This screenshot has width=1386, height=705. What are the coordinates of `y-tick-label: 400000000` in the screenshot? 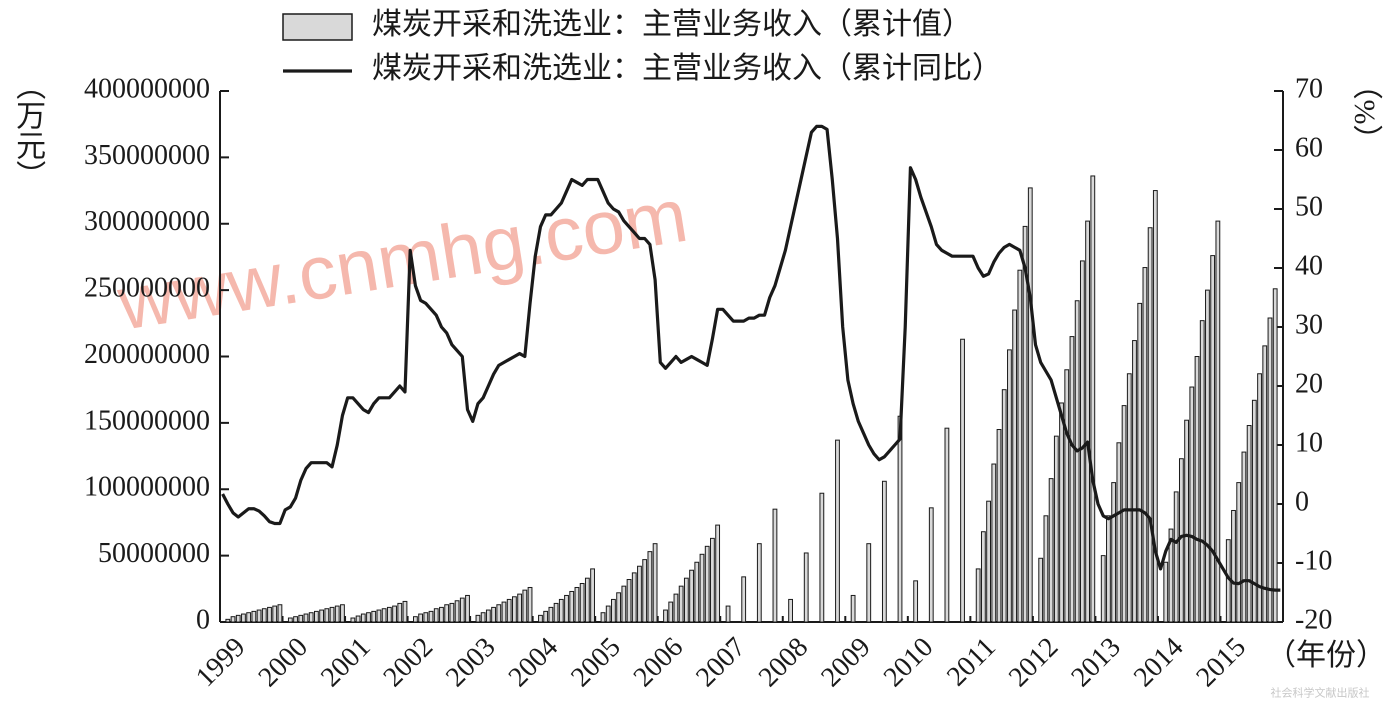 It's located at (147, 88).